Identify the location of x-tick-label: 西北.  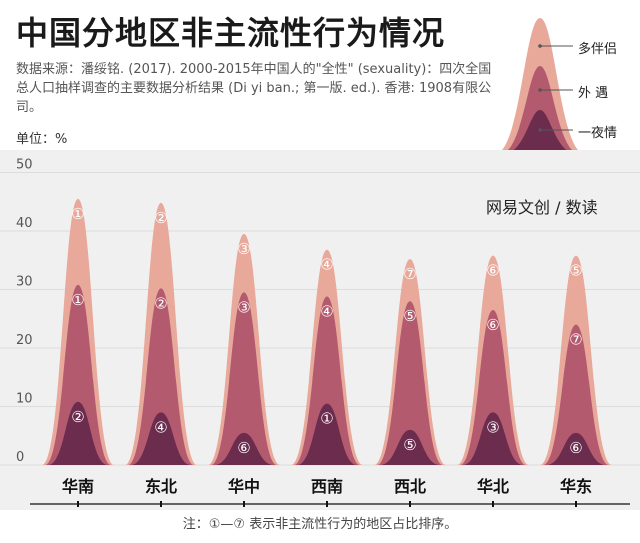
(410, 486).